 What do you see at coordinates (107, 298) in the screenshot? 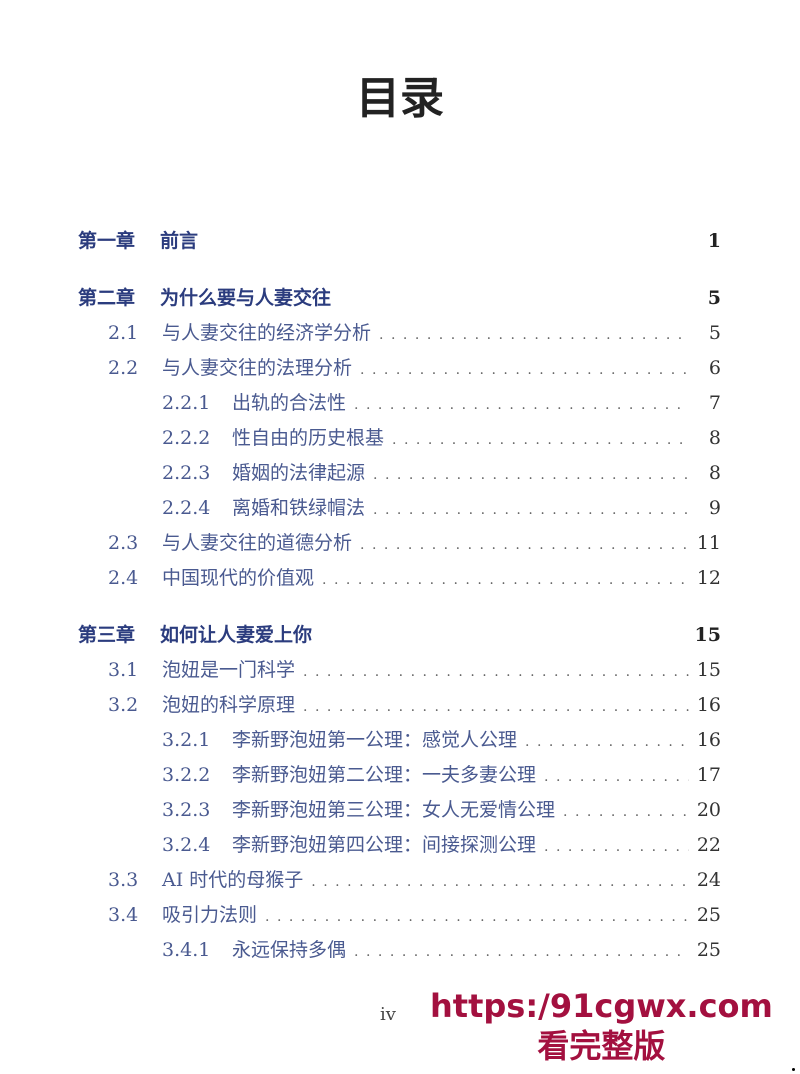
I see `entry-number: 第二章` at bounding box center [107, 298].